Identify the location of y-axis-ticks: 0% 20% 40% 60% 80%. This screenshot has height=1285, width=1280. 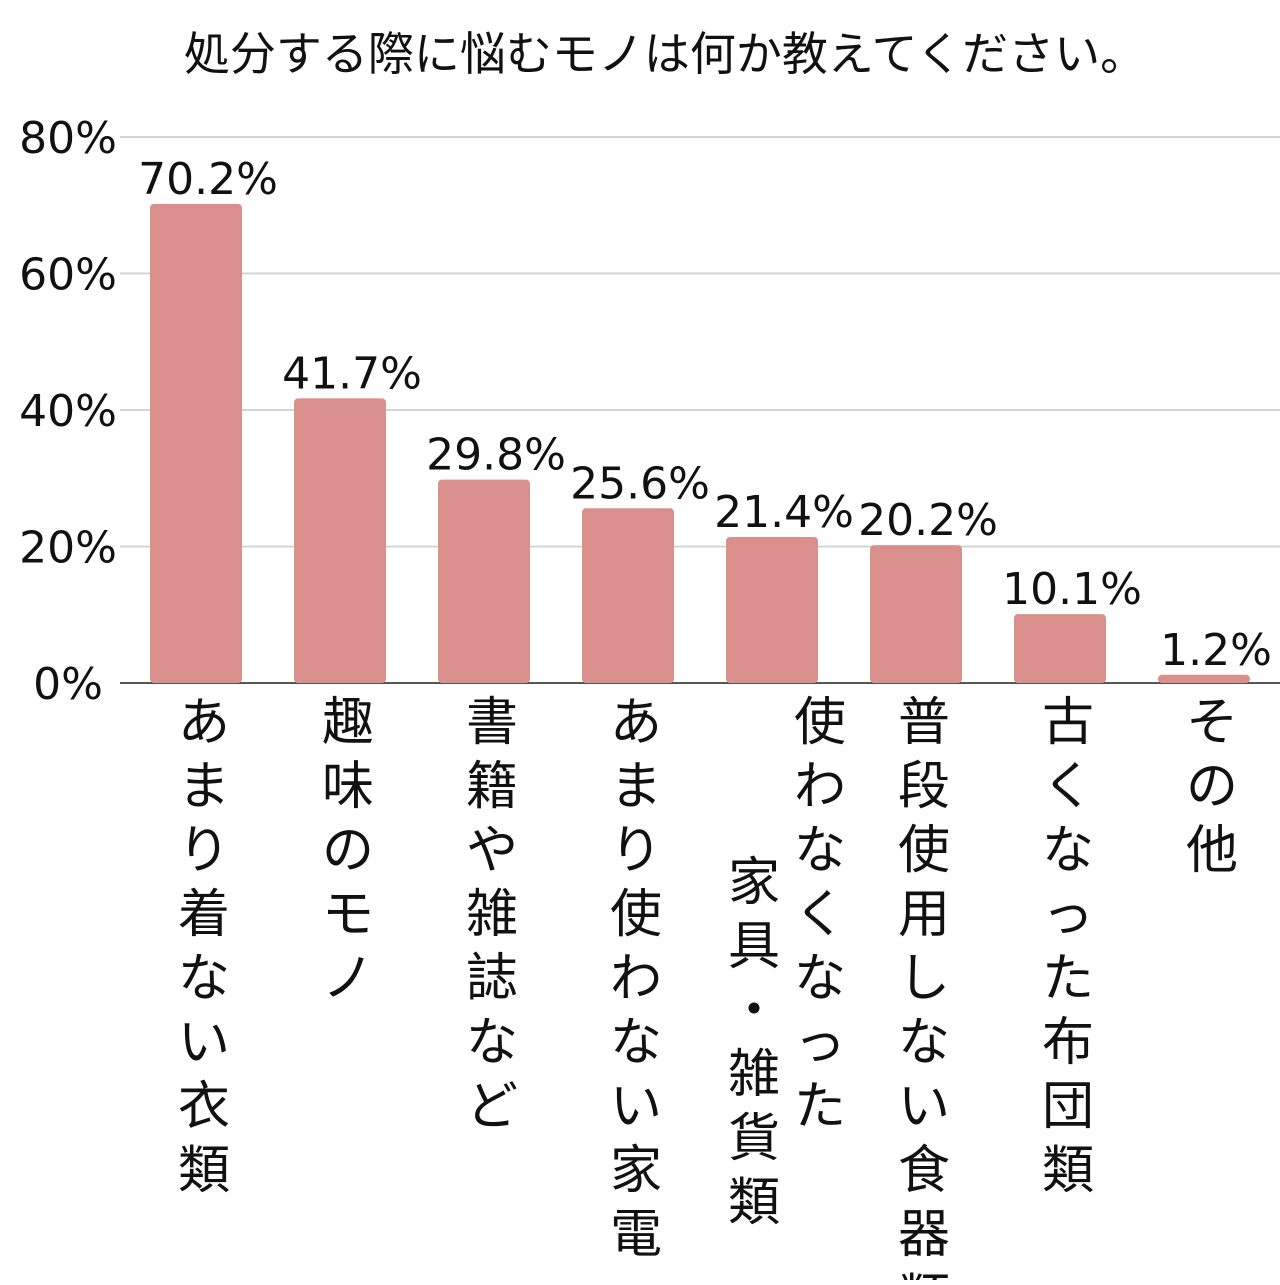
(68, 411).